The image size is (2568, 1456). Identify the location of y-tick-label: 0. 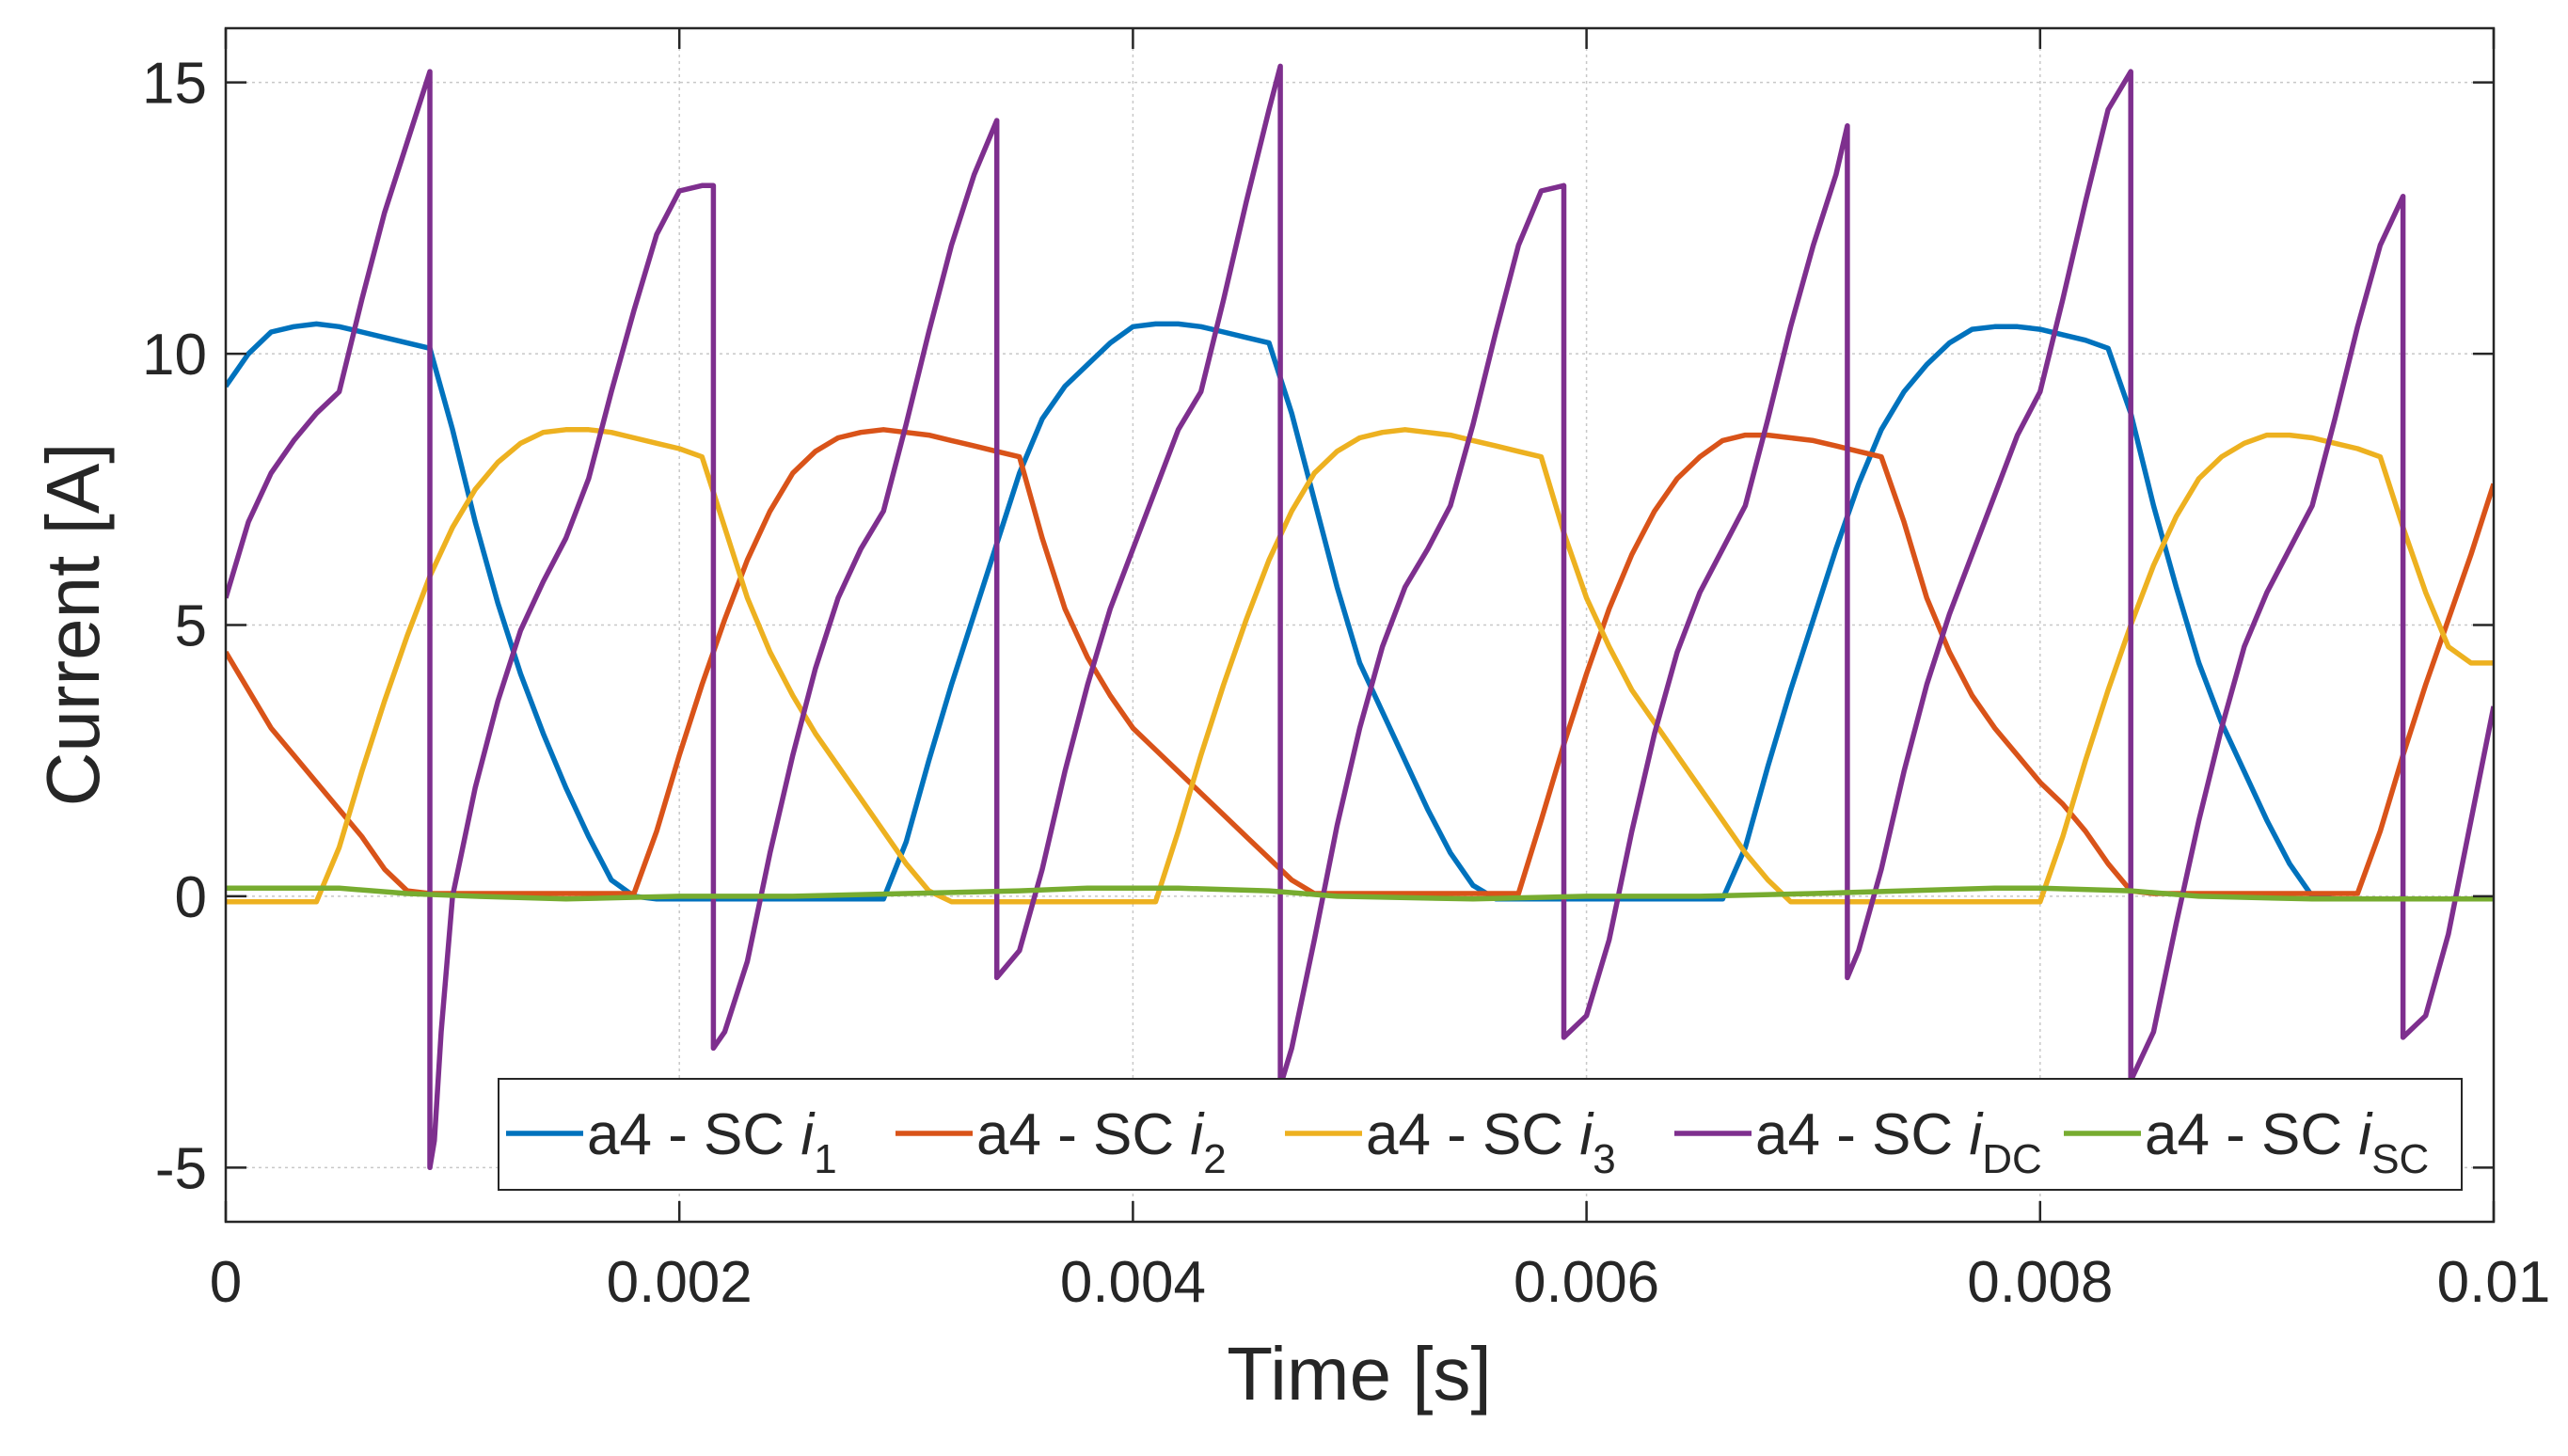
(191, 897).